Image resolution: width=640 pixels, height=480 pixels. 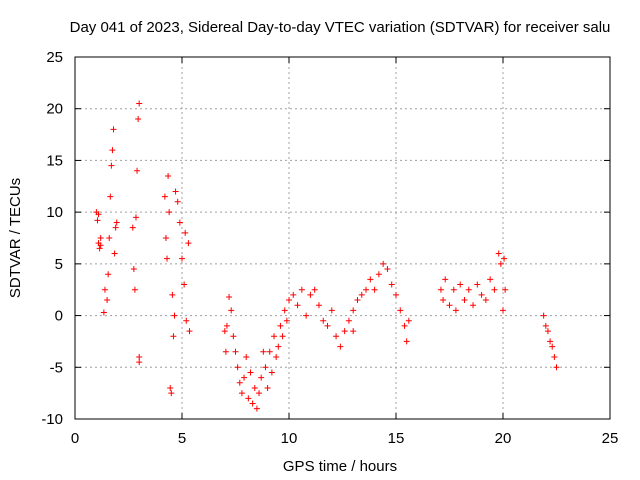 What do you see at coordinates (289, 438) in the screenshot?
I see `x-tick-label: 10` at bounding box center [289, 438].